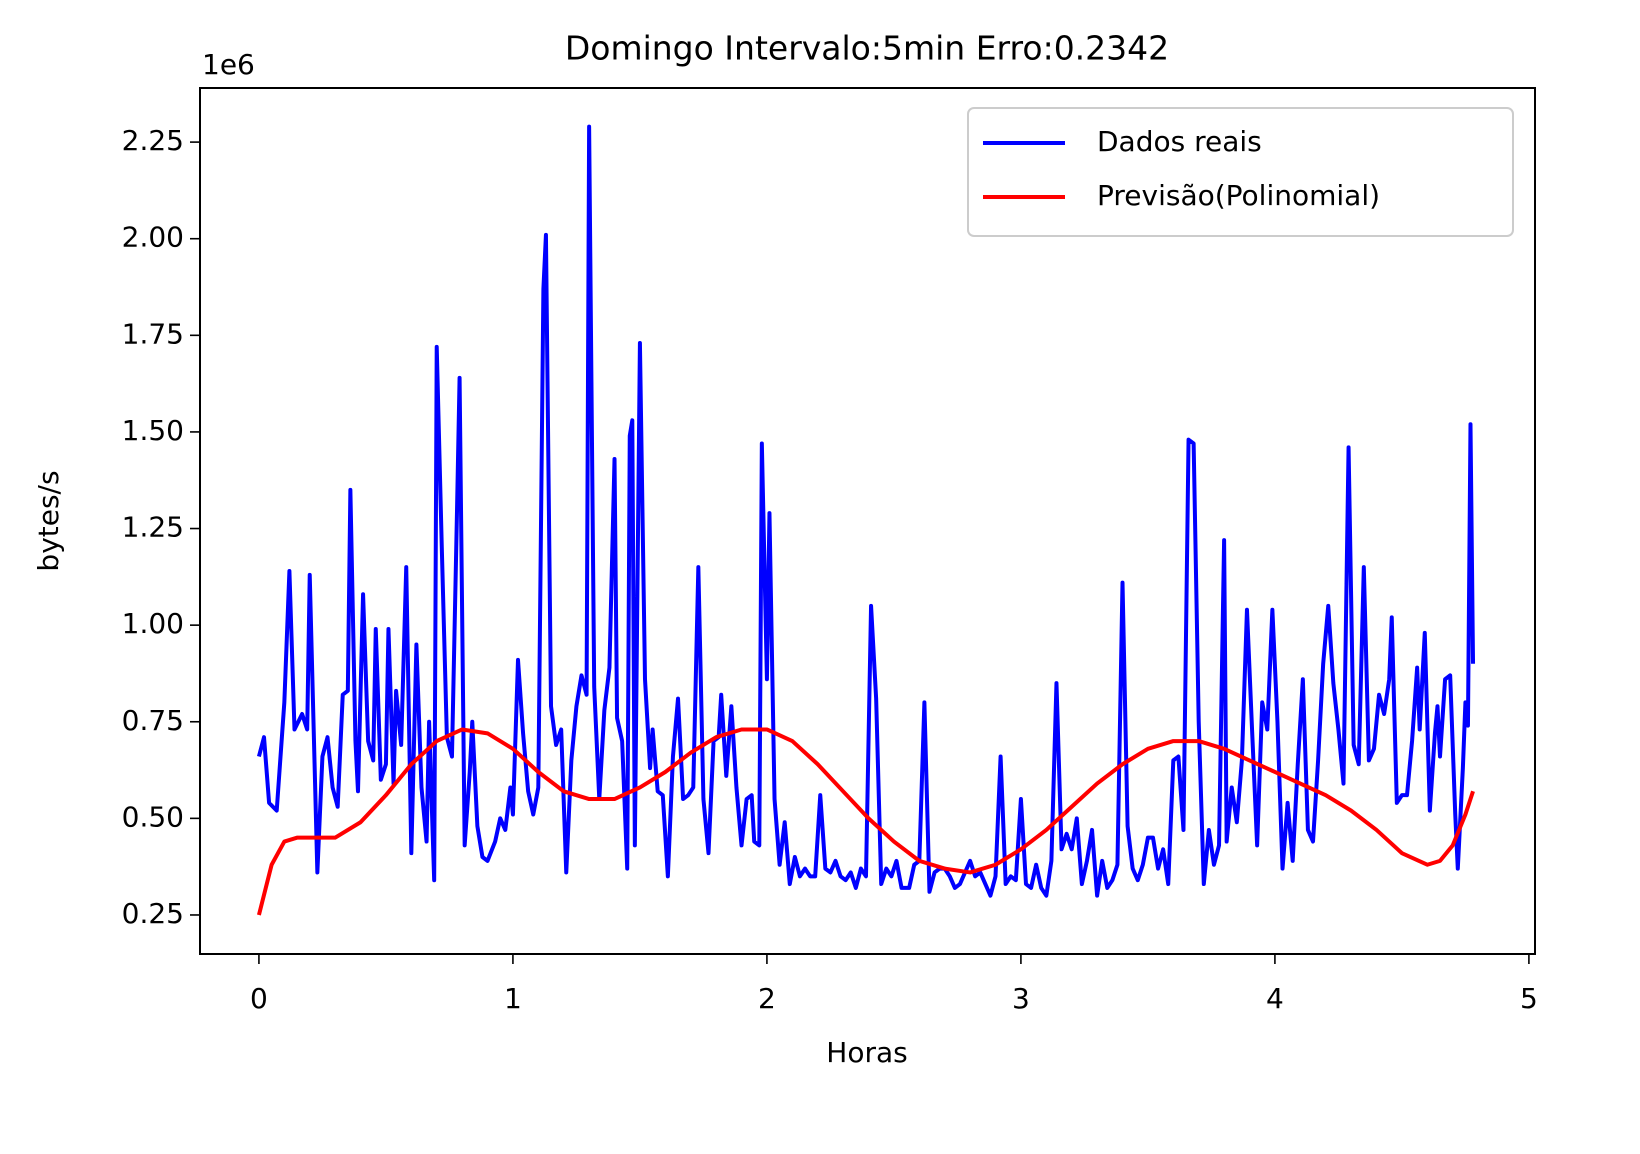 The width and height of the screenshot is (1640, 1154). What do you see at coordinates (48, 520) in the screenshot?
I see `y-axis-label: bytes/s` at bounding box center [48, 520].